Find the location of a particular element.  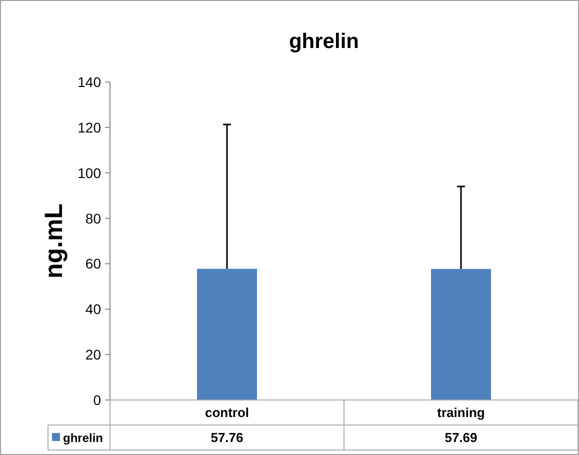

x-tick-label: control is located at coordinates (227, 412).